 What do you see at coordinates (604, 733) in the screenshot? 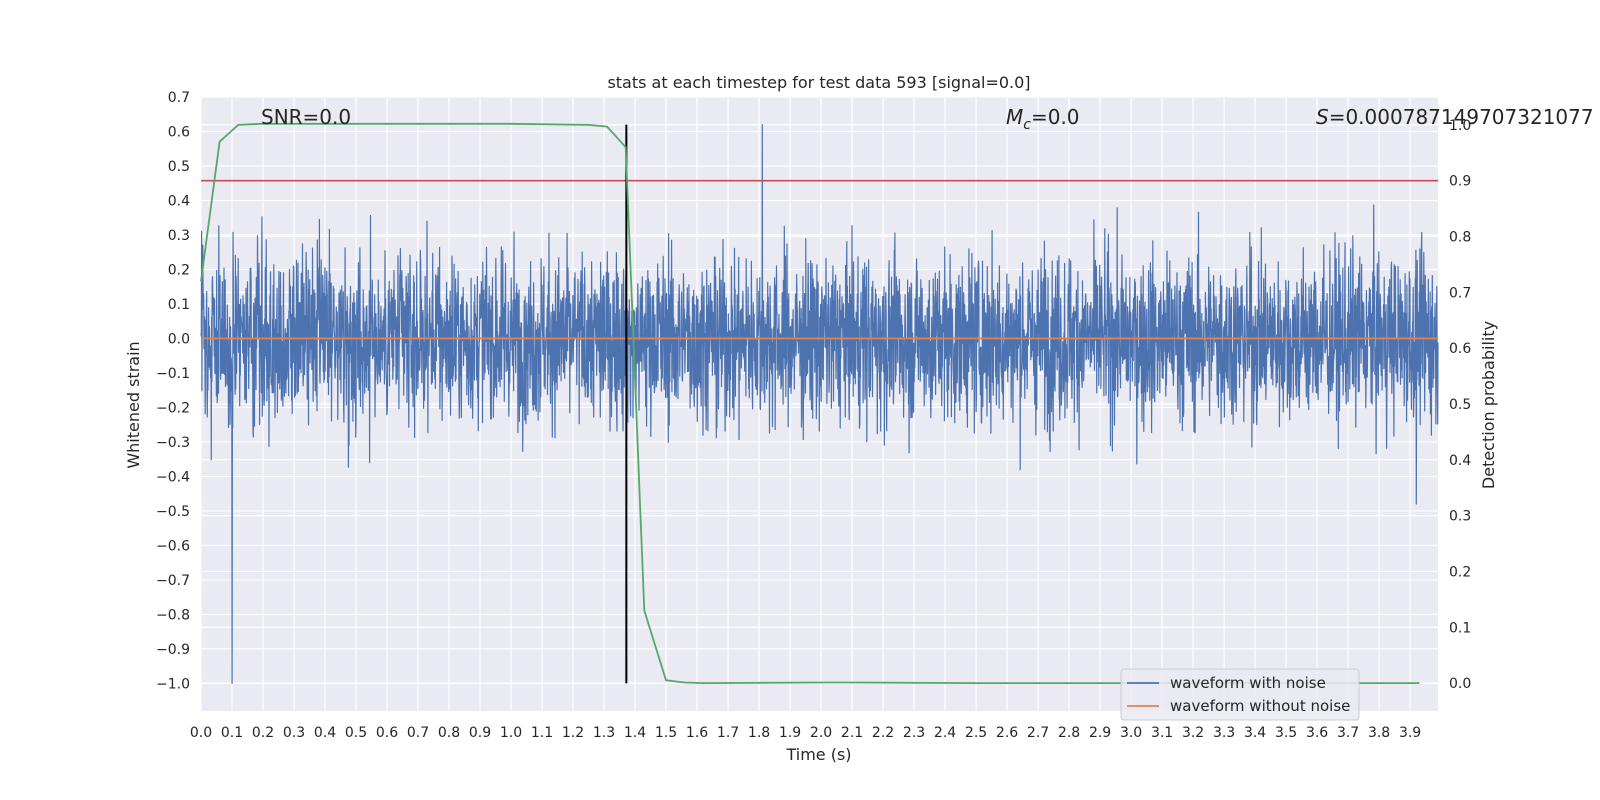
I see `x-tick-label: 1.3` at bounding box center [604, 733].